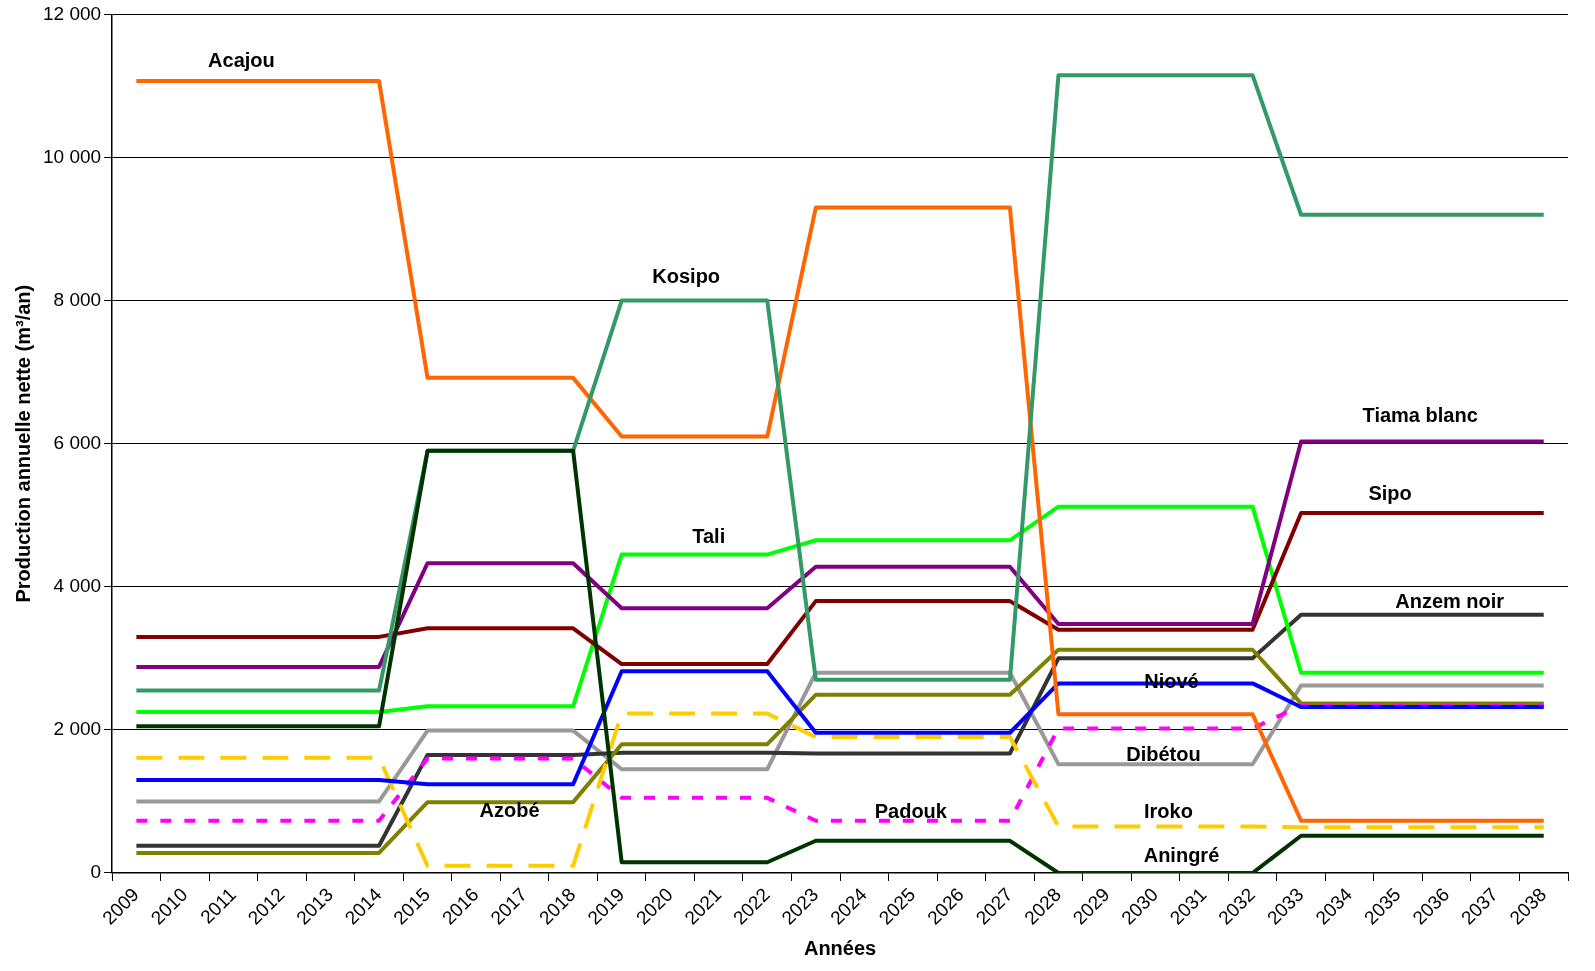 This screenshot has height=971, width=1595. I want to click on series-label: Sipo, so click(1390, 493).